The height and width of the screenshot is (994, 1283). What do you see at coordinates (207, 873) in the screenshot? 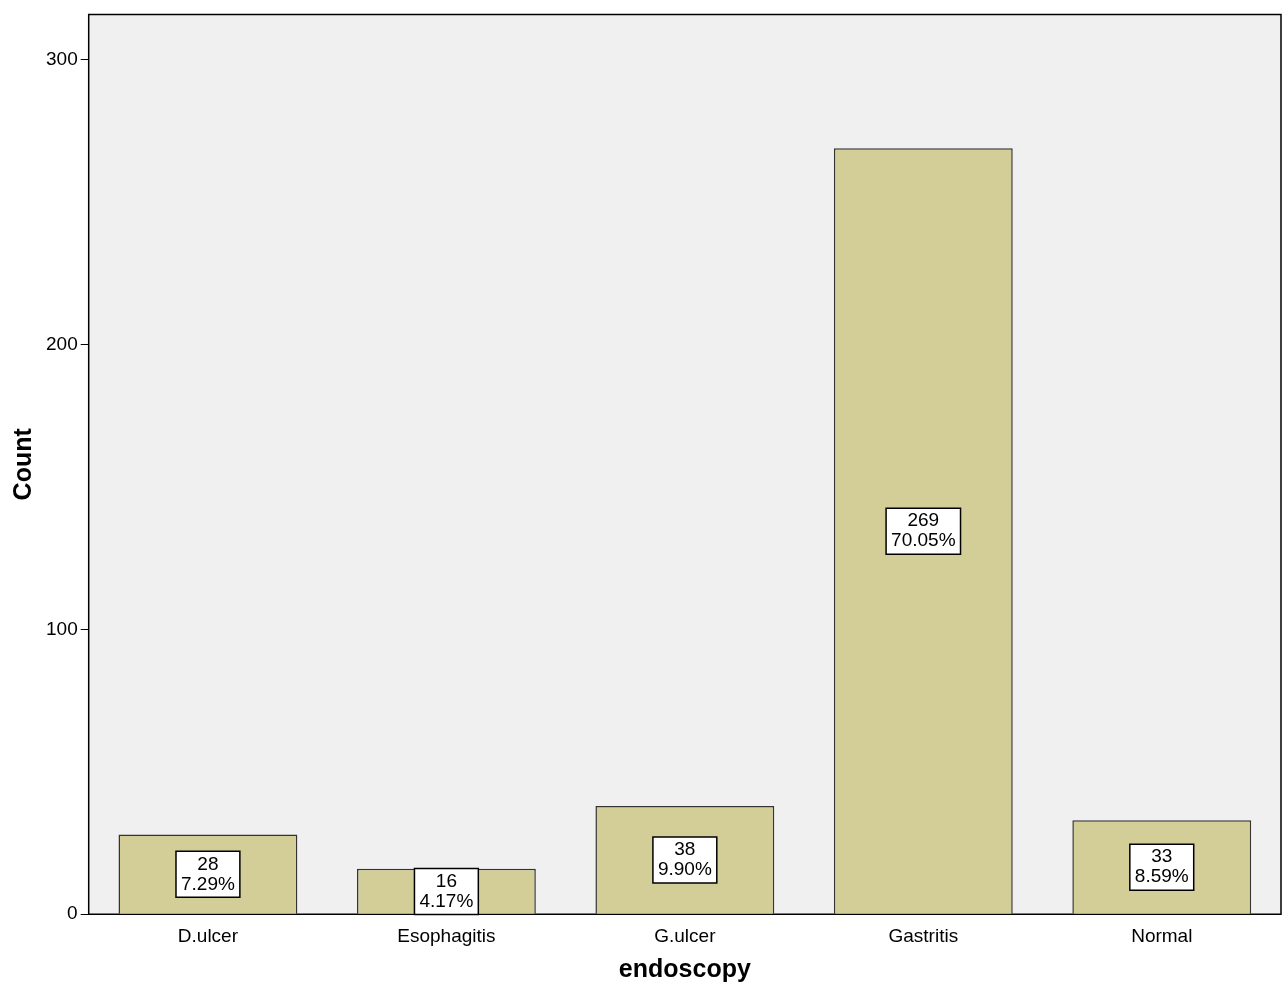
I see `data-label: 28 7.29%` at bounding box center [207, 873].